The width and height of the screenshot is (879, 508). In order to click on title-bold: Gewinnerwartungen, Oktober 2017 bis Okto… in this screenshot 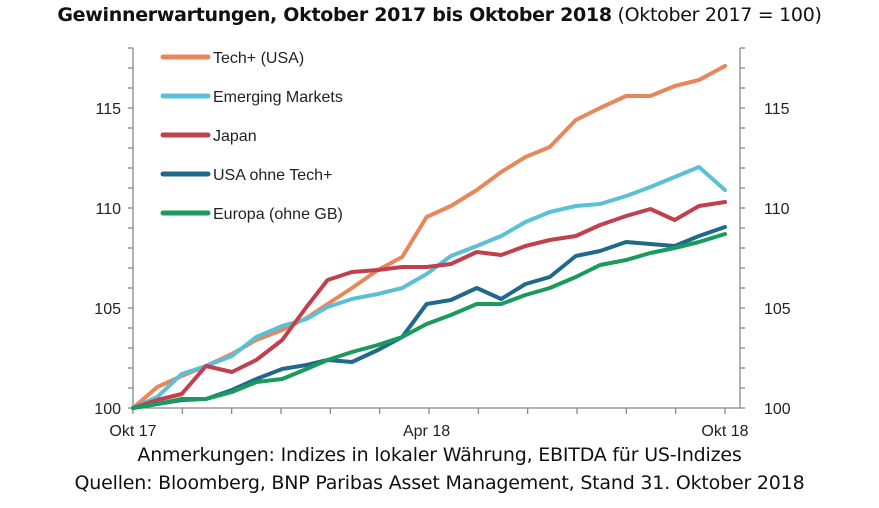, I will do `click(334, 15)`.